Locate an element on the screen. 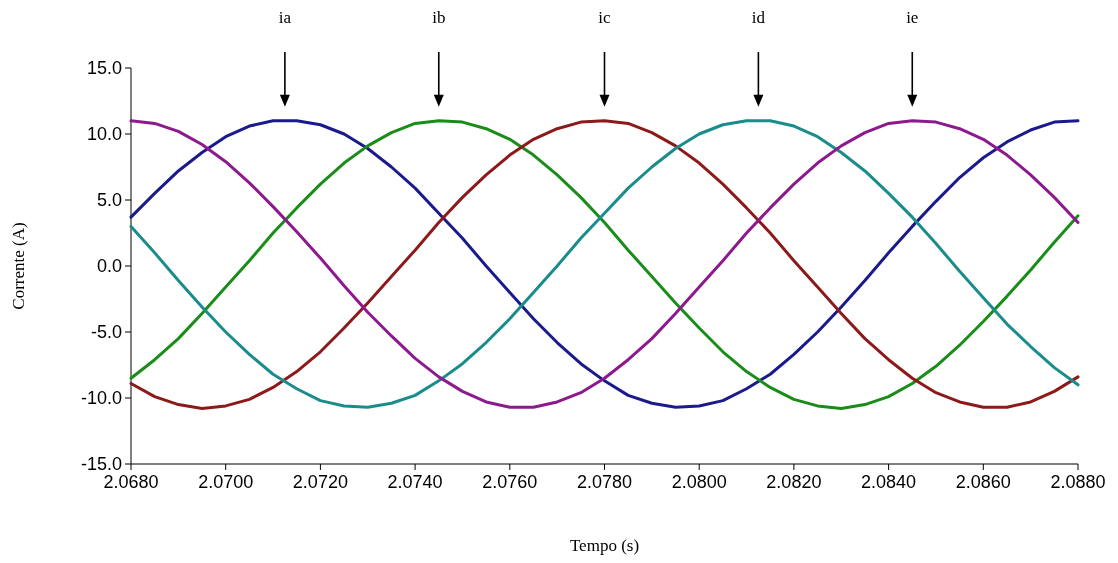 The image size is (1118, 563). x-tick-label: 2.0780 is located at coordinates (604, 482).